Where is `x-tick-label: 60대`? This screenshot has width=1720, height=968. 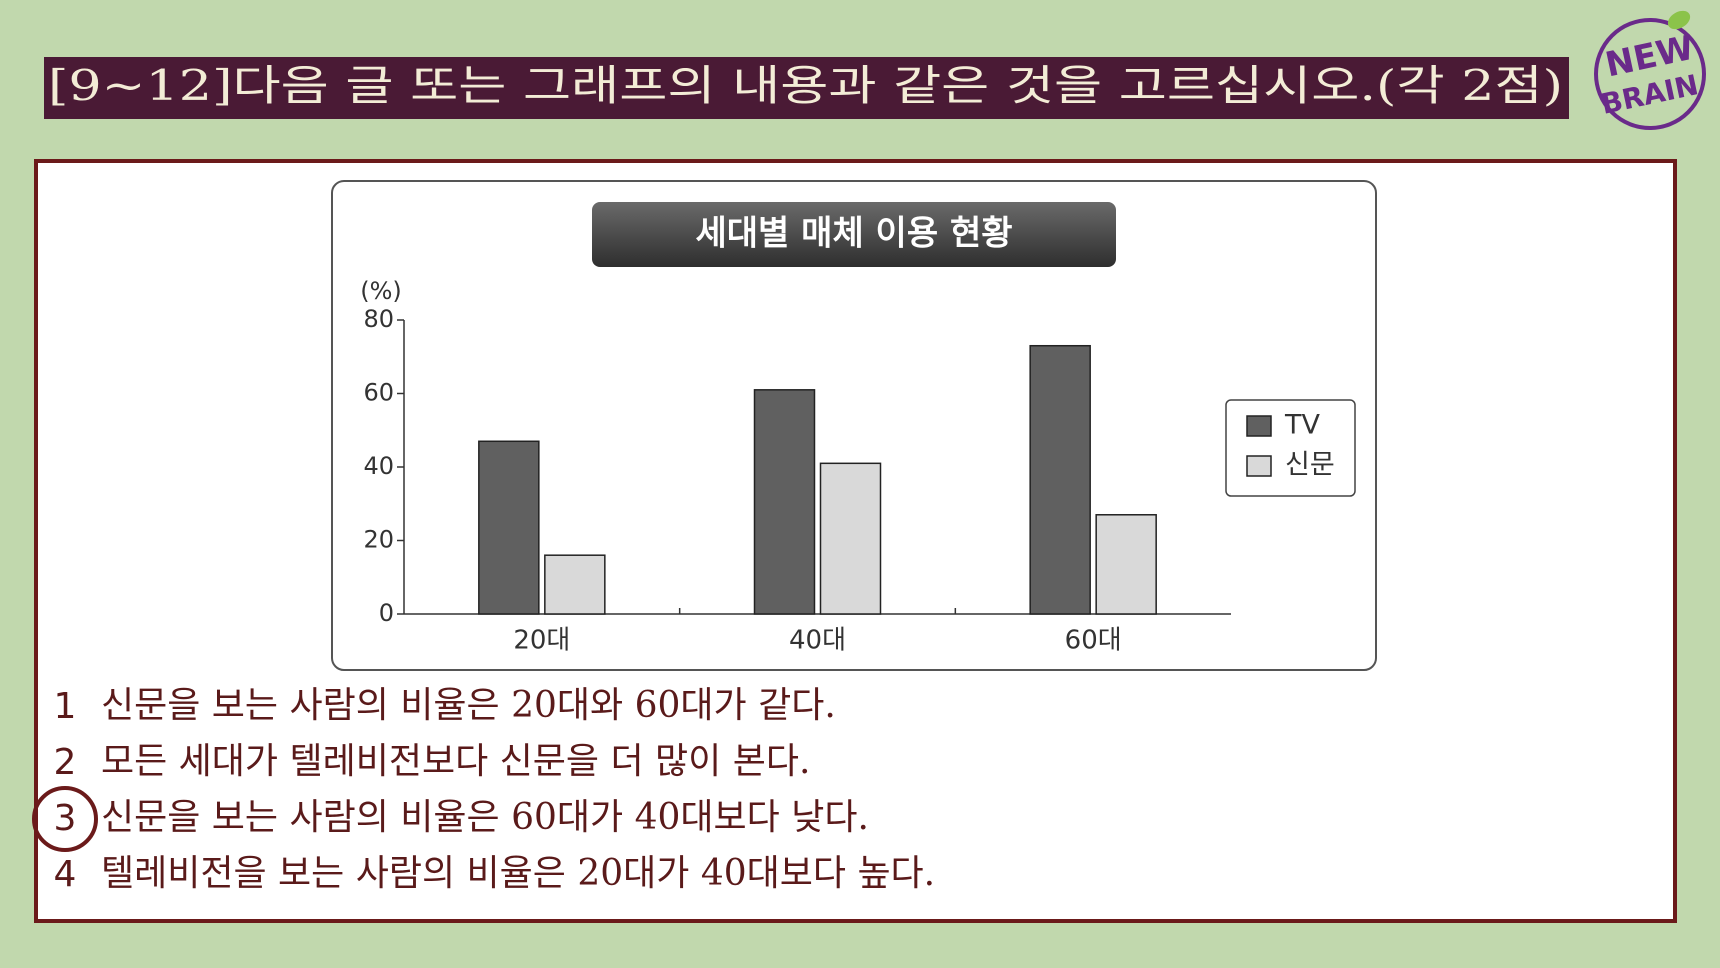
x-tick-label: 60대 is located at coordinates (1093, 641).